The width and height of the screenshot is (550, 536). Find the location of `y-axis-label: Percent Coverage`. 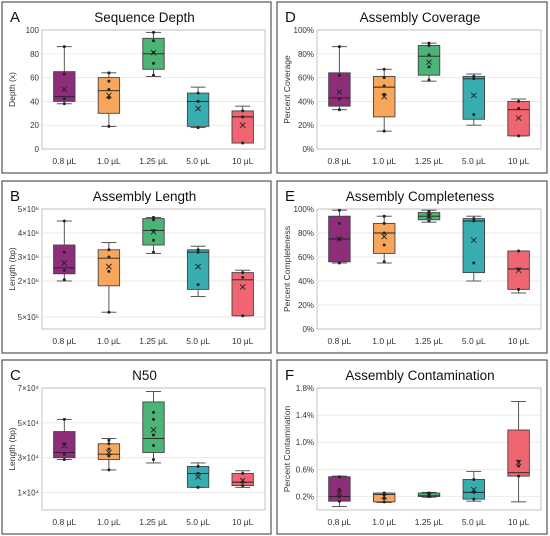

y-axis-label: Percent Coverage is located at coordinates (287, 89).